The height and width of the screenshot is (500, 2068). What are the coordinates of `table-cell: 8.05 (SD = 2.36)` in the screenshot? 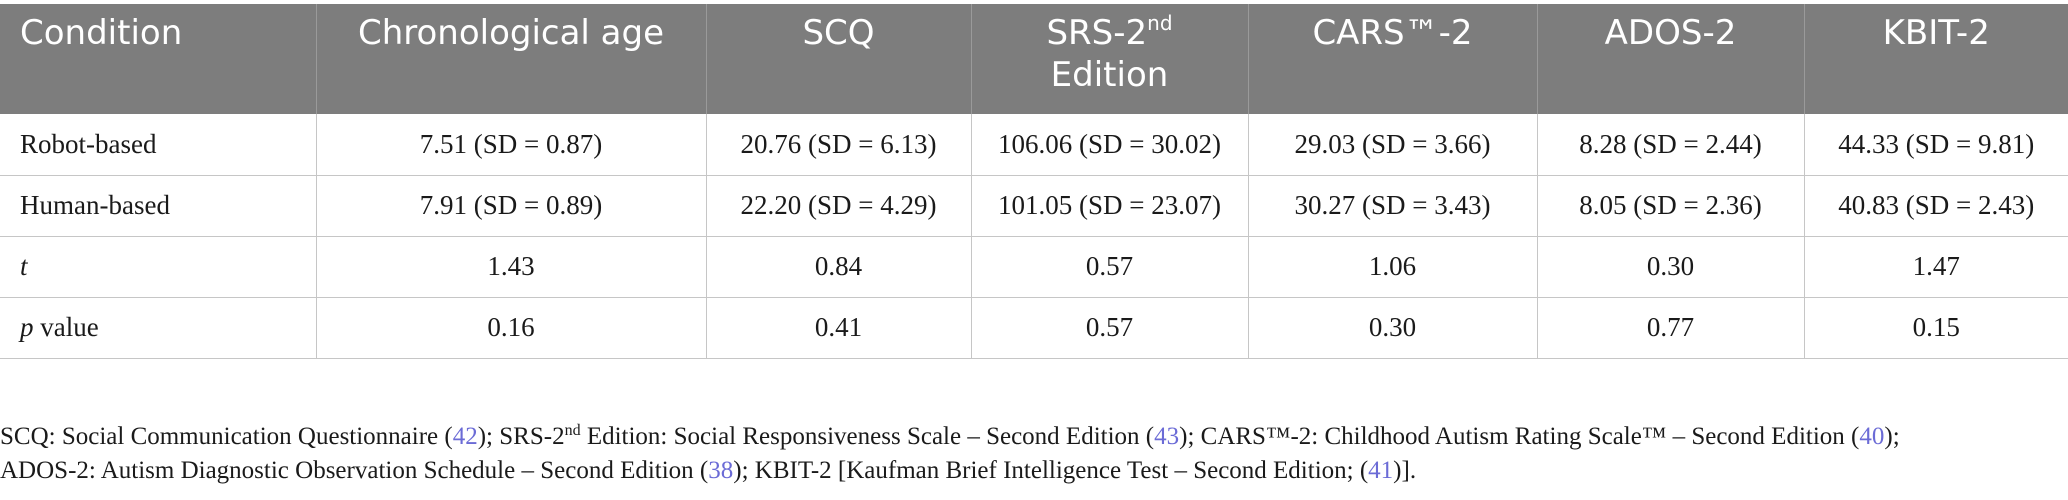 It's located at (1670, 205).